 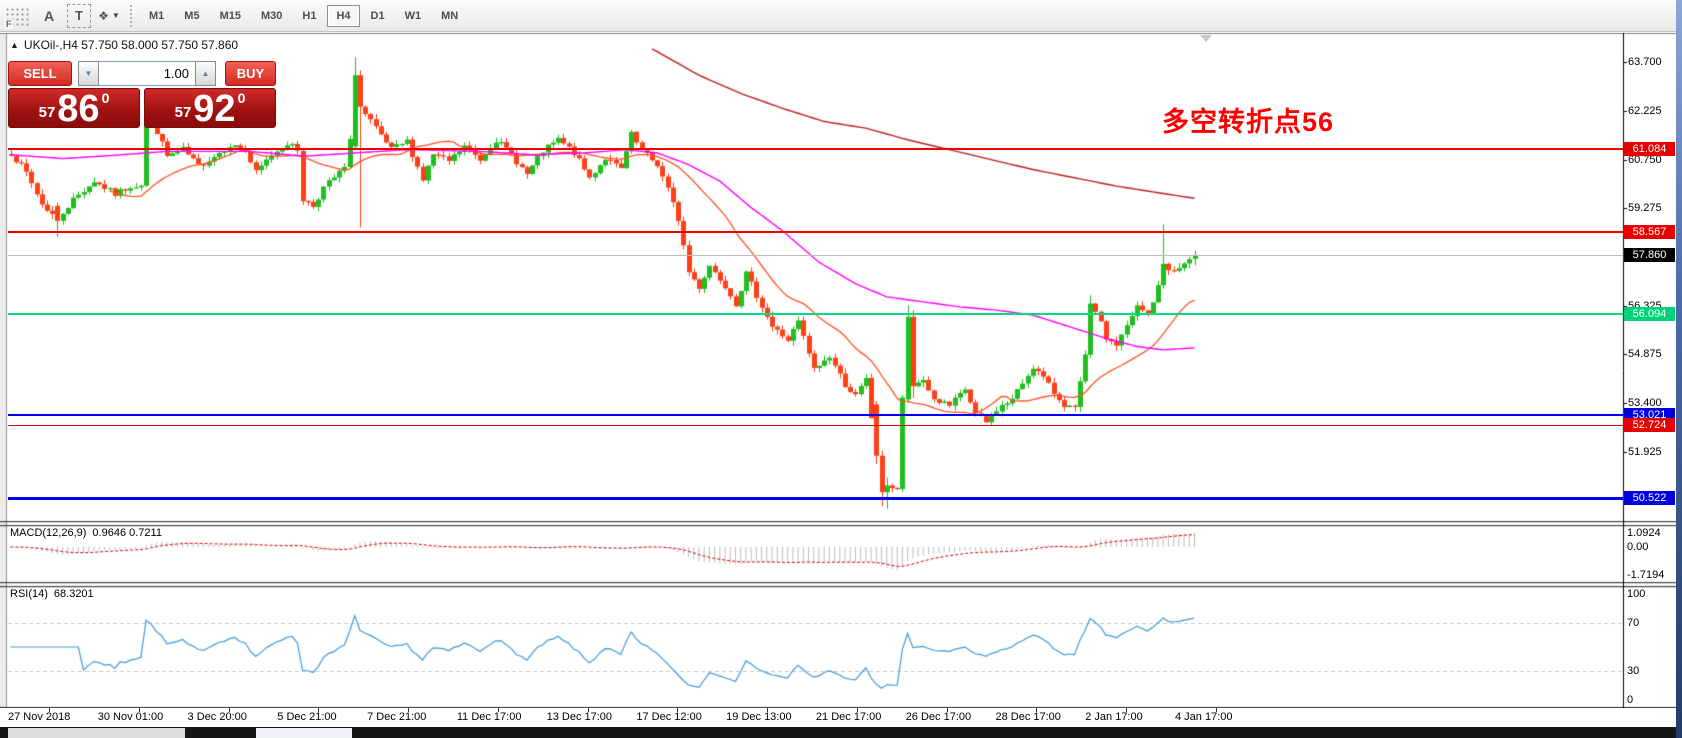 I want to click on price-badge-56094: 56.094, so click(x=1649, y=313).